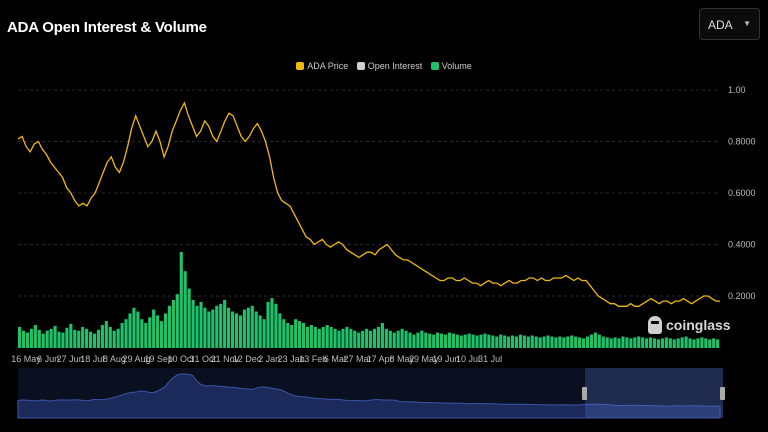 The height and width of the screenshot is (432, 768). Describe the element at coordinates (720, 25) in the screenshot. I see `coin-selector-value: ADA` at that location.